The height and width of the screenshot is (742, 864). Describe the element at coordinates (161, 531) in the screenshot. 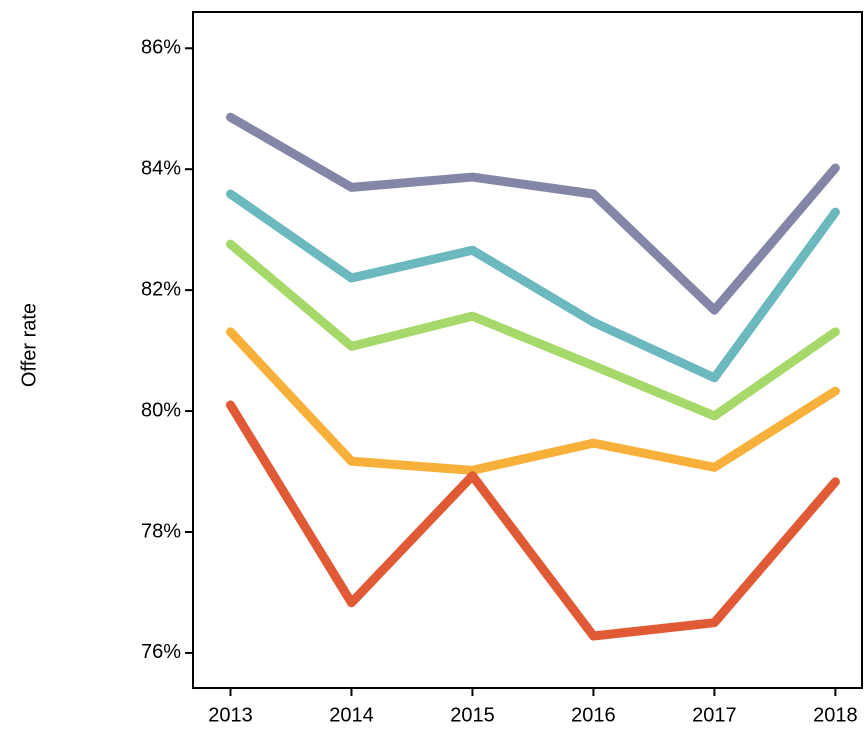

I see `y-tick-label: 78%` at that location.